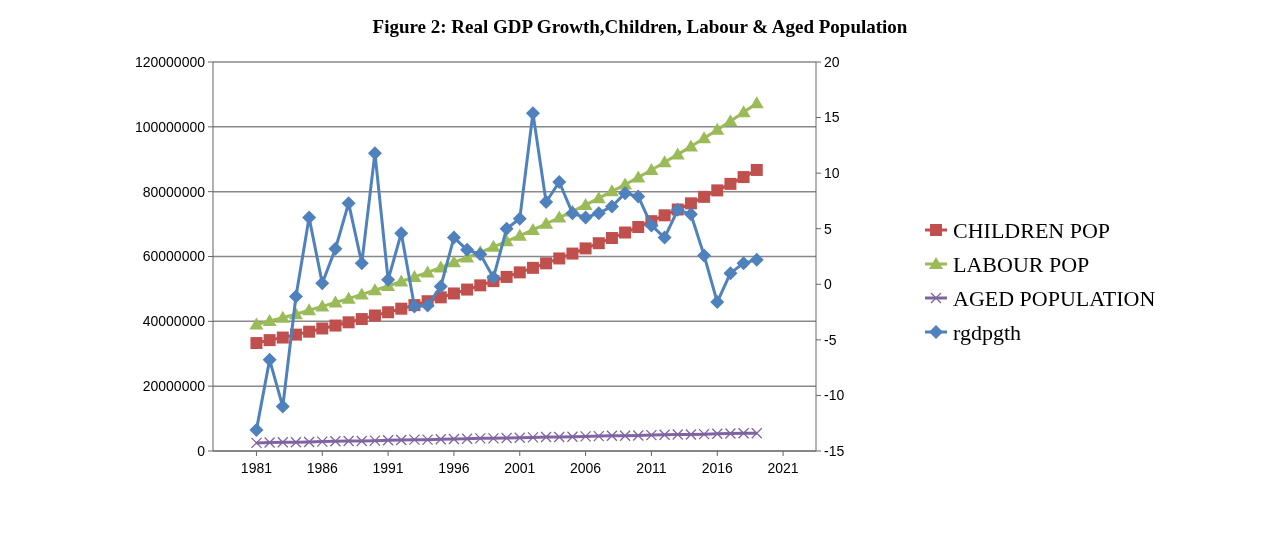  What do you see at coordinates (170, 61) in the screenshot?
I see `y-tick-label: 120000000` at bounding box center [170, 61].